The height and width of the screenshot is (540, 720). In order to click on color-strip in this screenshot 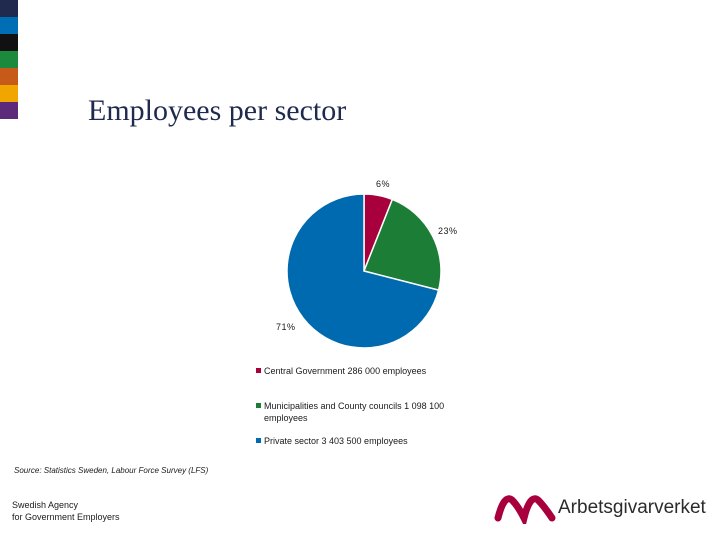, I will do `click(9, 59)`.